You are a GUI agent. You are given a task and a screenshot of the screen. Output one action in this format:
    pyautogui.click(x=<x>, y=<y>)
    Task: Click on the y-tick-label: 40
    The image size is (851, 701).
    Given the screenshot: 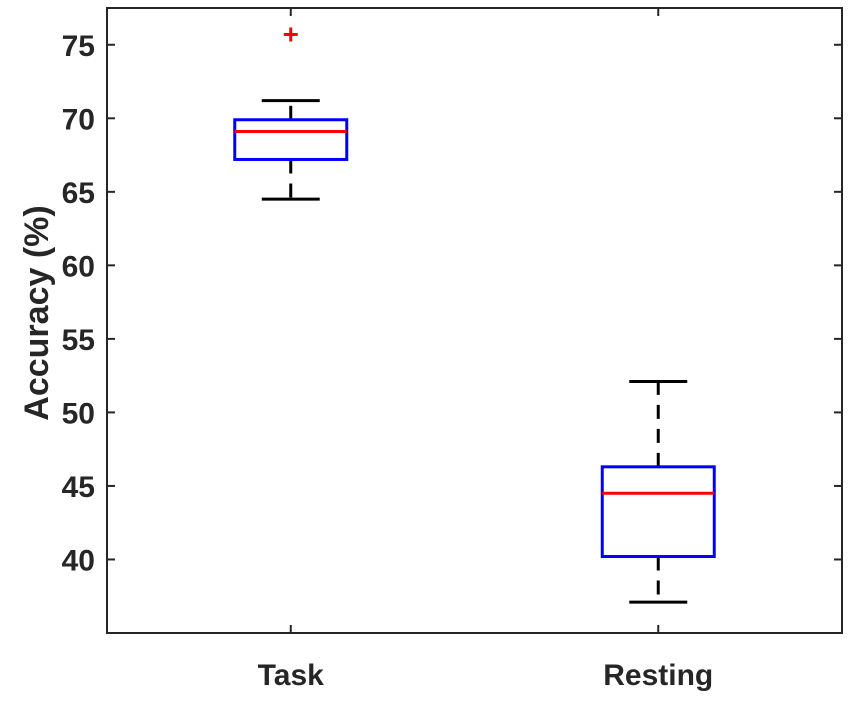 What is the action you would take?
    pyautogui.click(x=78, y=560)
    